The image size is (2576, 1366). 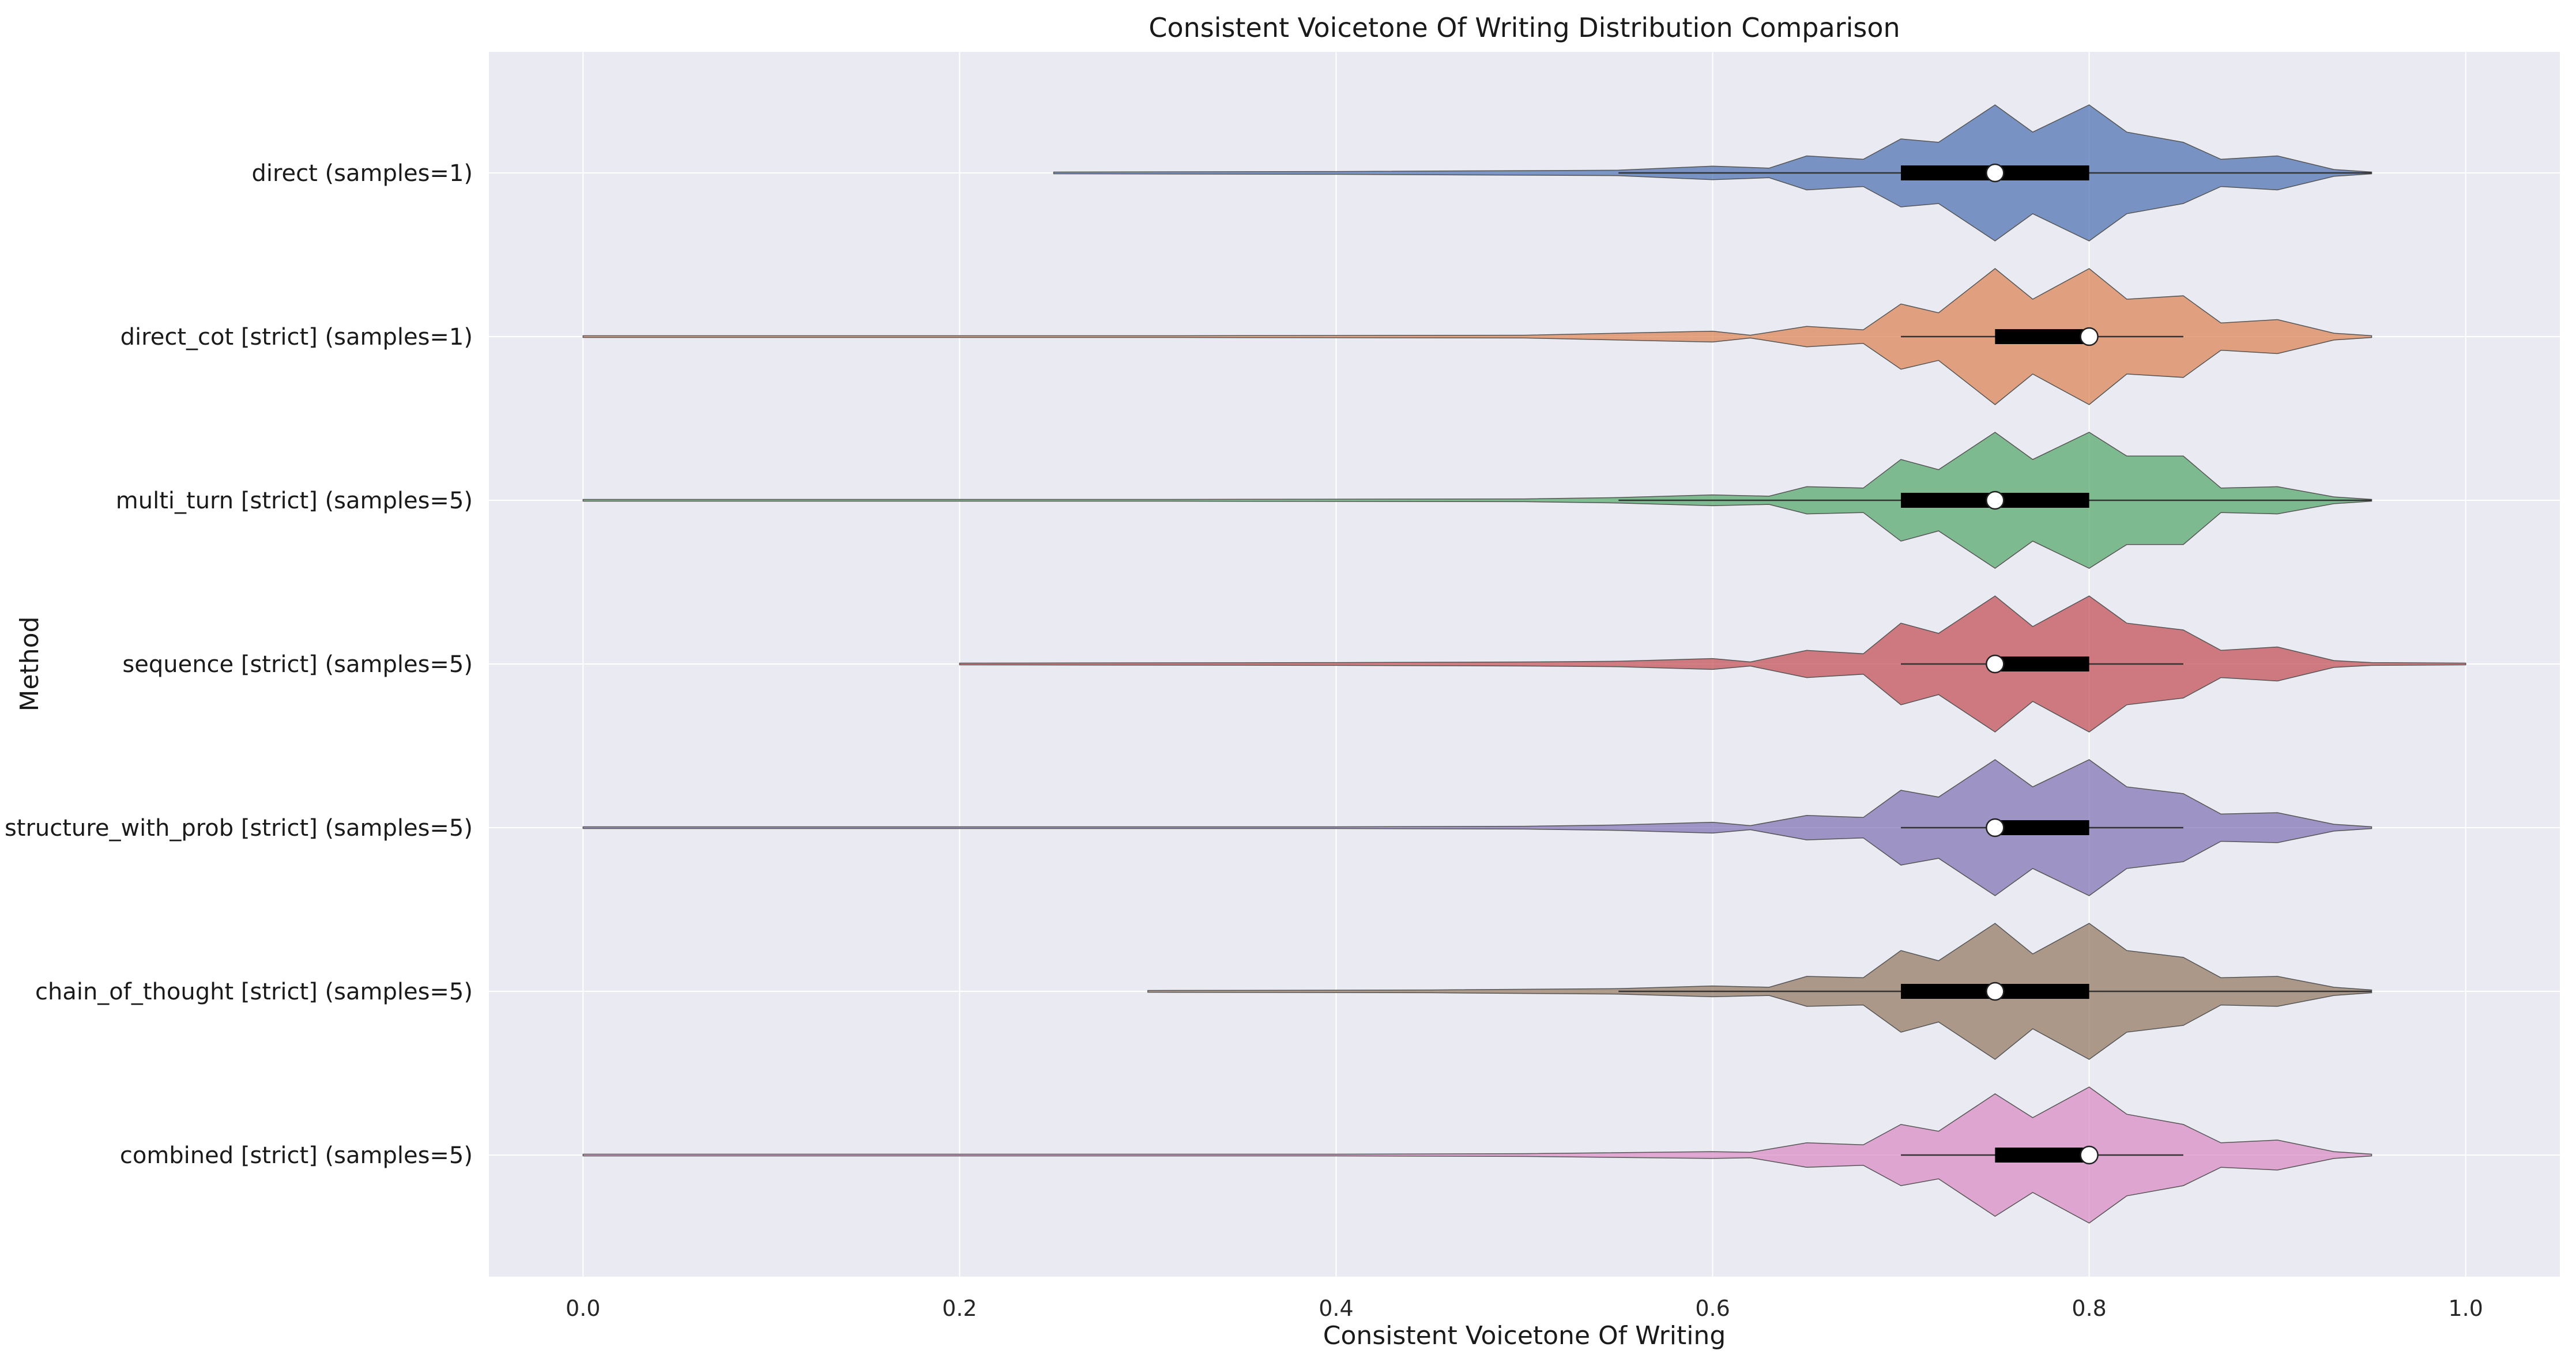 I want to click on x-tick-label: 0.8, so click(x=2089, y=1308).